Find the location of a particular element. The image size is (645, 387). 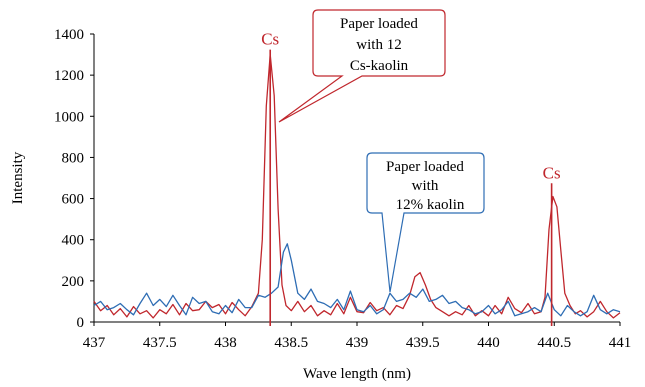

y-tick-label: 800 is located at coordinates (73, 158).